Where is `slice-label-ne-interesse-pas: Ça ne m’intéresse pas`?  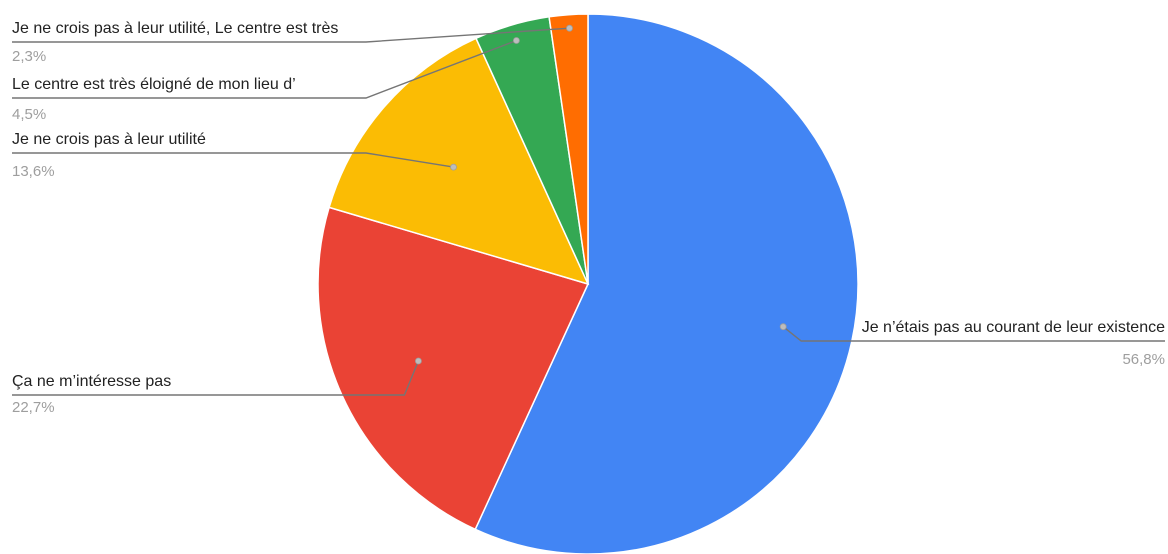 slice-label-ne-interesse-pas: Ça ne m’intéresse pas is located at coordinates (91, 381).